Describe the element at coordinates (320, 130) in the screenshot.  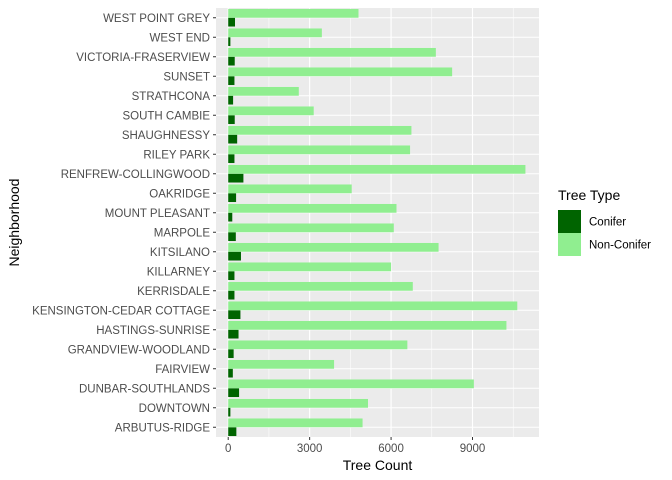
I see `bar-non-conifer-shaughnessy` at that location.